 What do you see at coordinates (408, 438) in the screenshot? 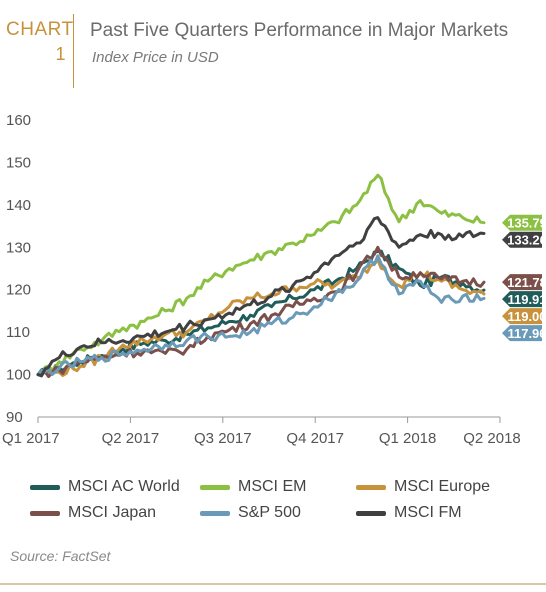
I see `x-tick-label: Q1 2018` at bounding box center [408, 438].